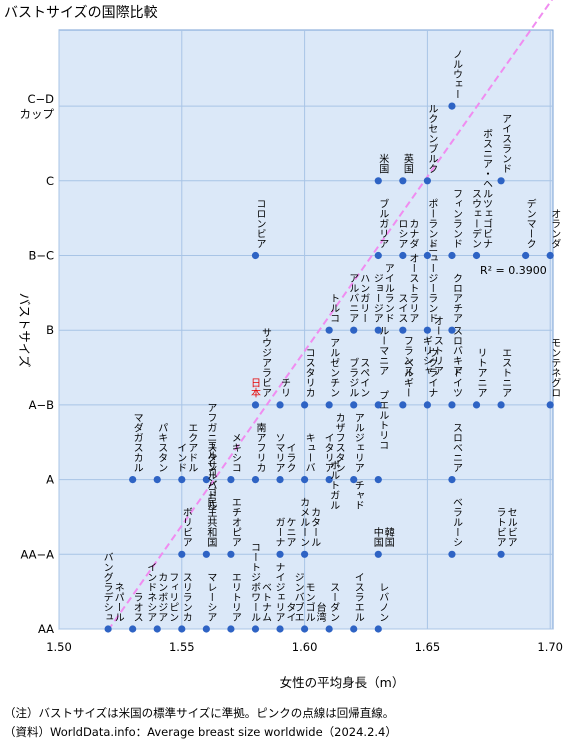 Image resolution: width=564 pixels, height=744 pixels. Describe the element at coordinates (513, 270) in the screenshot. I see `r-squared-label: R² = 0.3900` at that location.